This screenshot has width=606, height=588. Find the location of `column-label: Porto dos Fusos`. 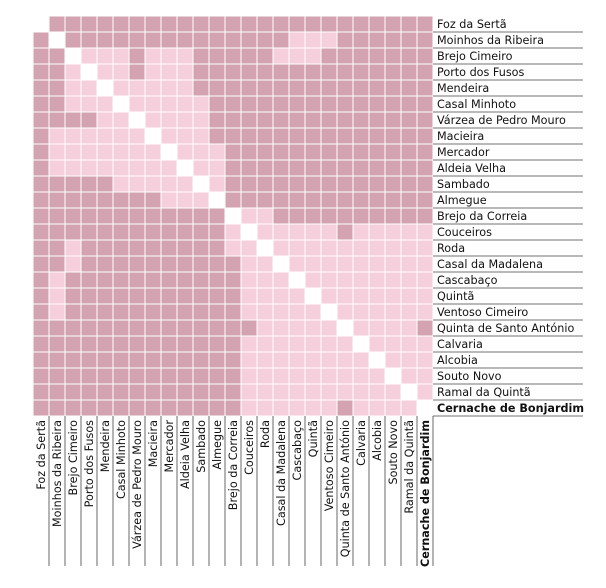

column-label: Porto dos Fusos is located at coordinates (89, 463).